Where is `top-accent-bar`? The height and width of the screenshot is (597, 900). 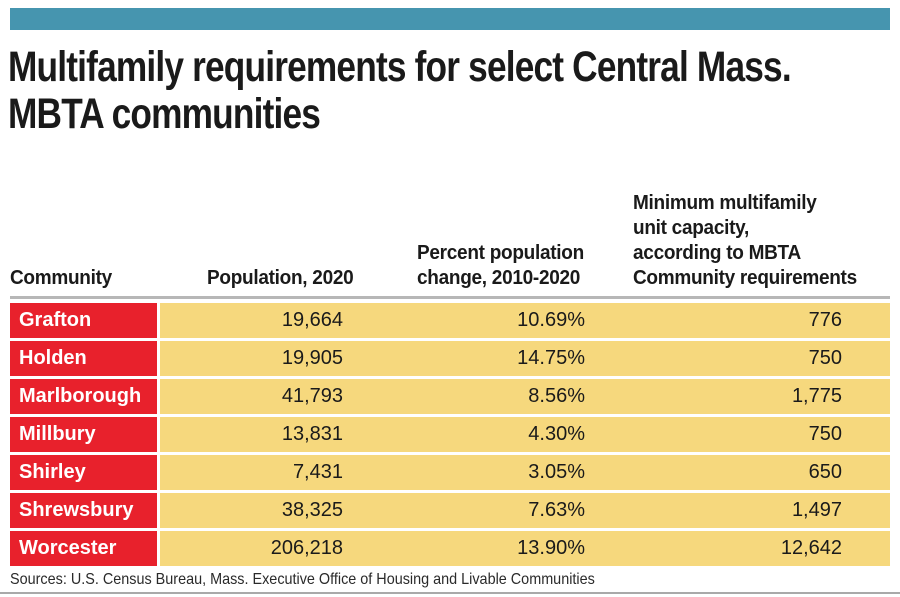 top-accent-bar is located at coordinates (450, 19).